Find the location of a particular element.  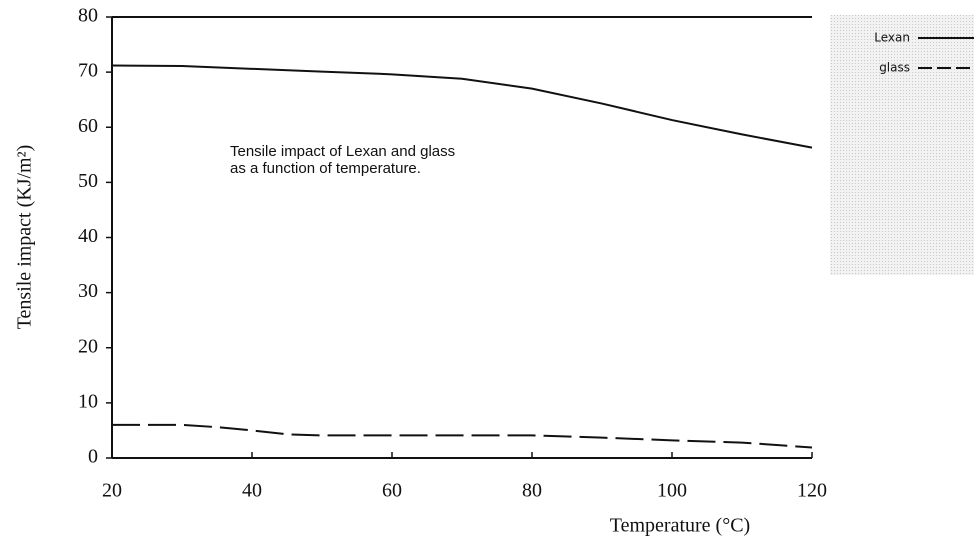

line-glass is located at coordinates (462, 436).